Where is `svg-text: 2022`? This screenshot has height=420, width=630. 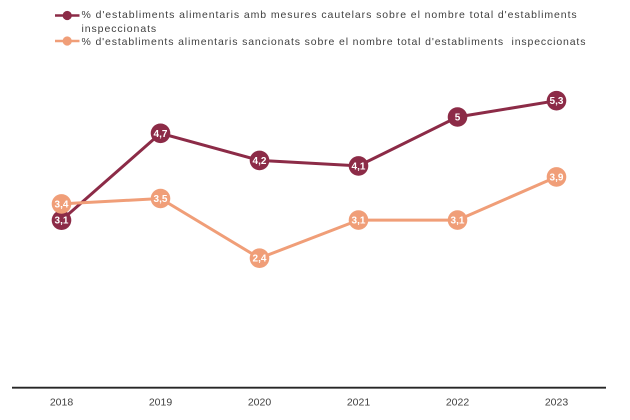
svg-text: 2022 is located at coordinates (458, 402).